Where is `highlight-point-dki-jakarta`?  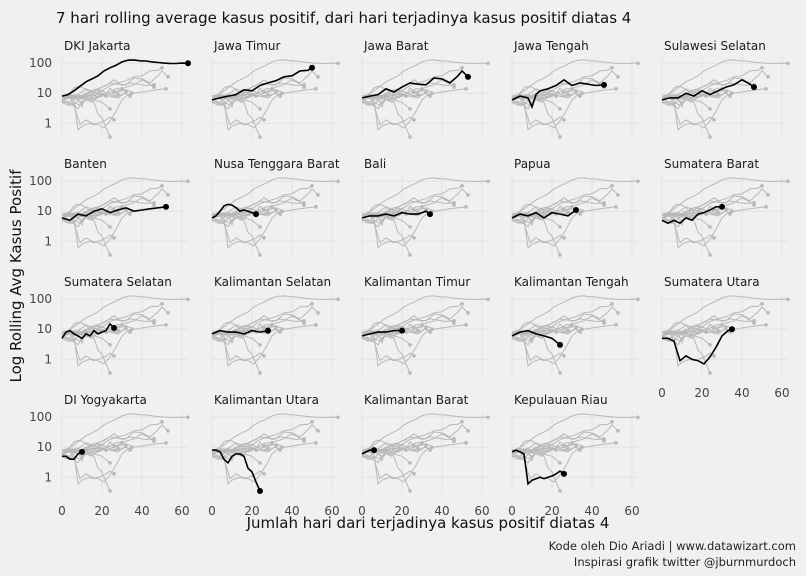
highlight-point-dki-jakarta is located at coordinates (188, 63).